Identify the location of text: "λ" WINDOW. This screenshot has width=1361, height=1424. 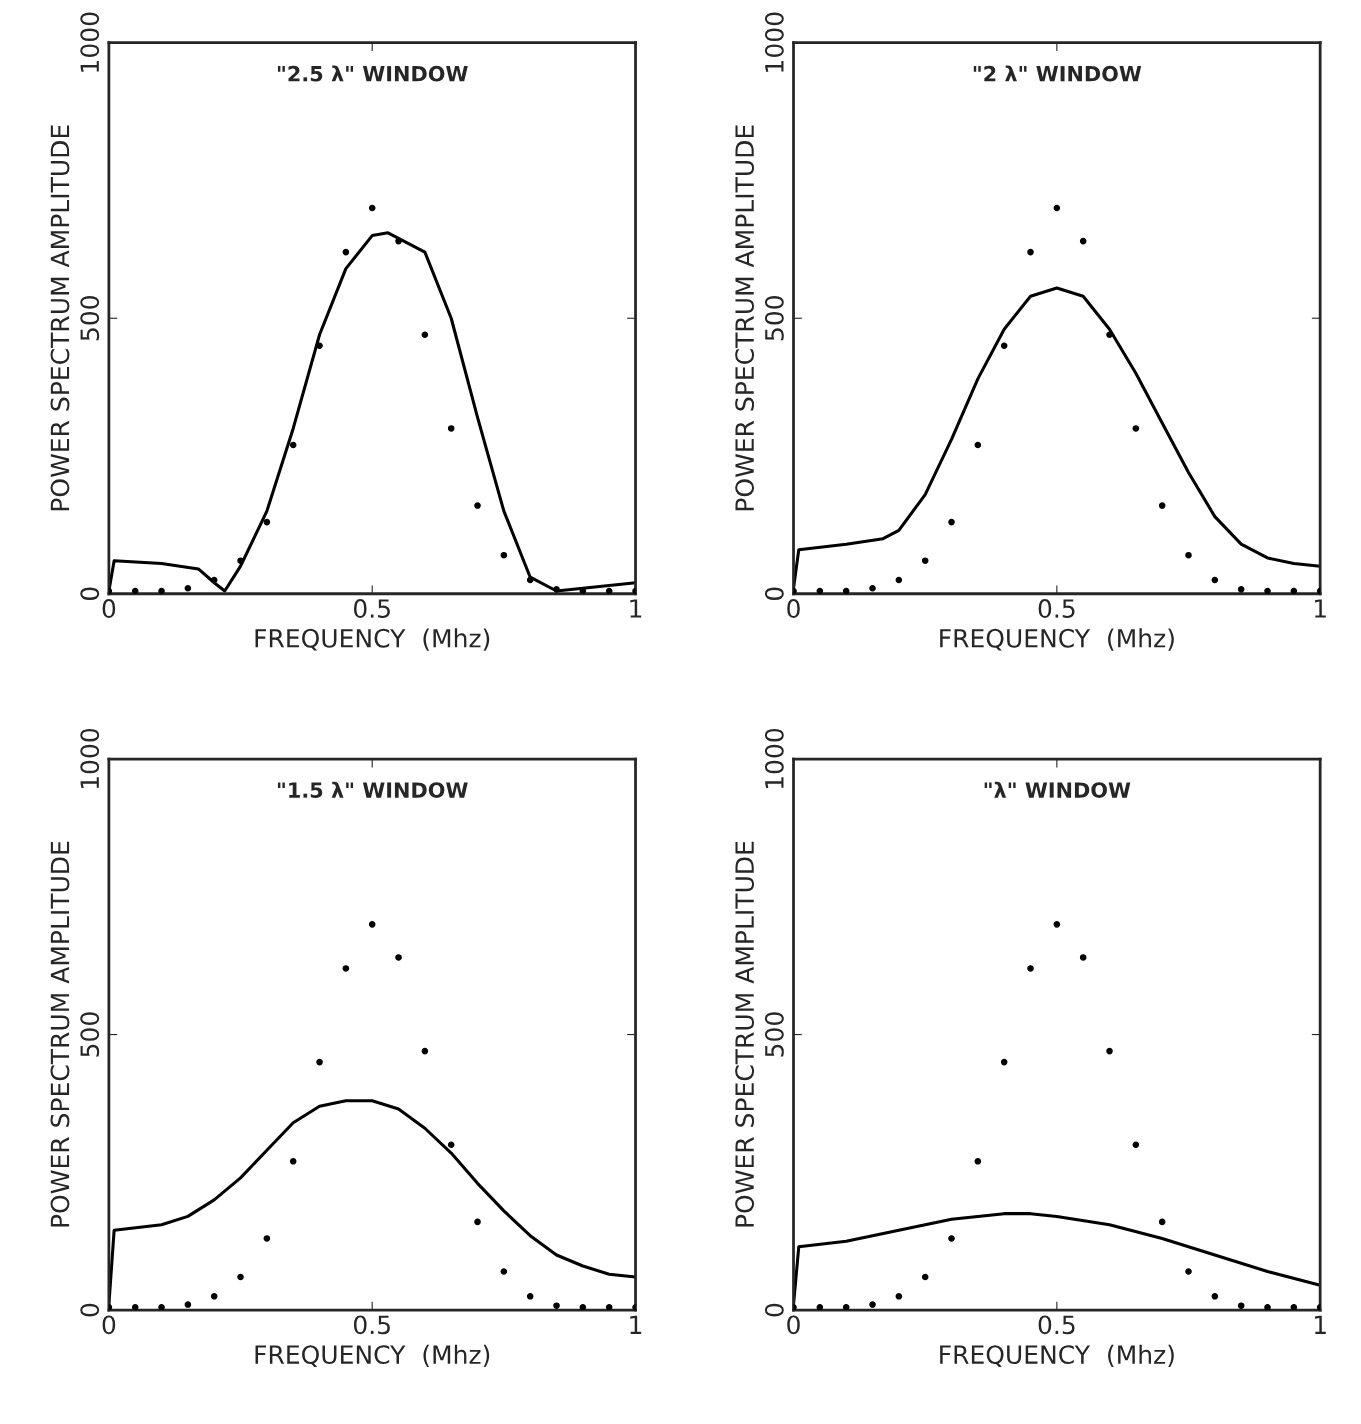
(1057, 789).